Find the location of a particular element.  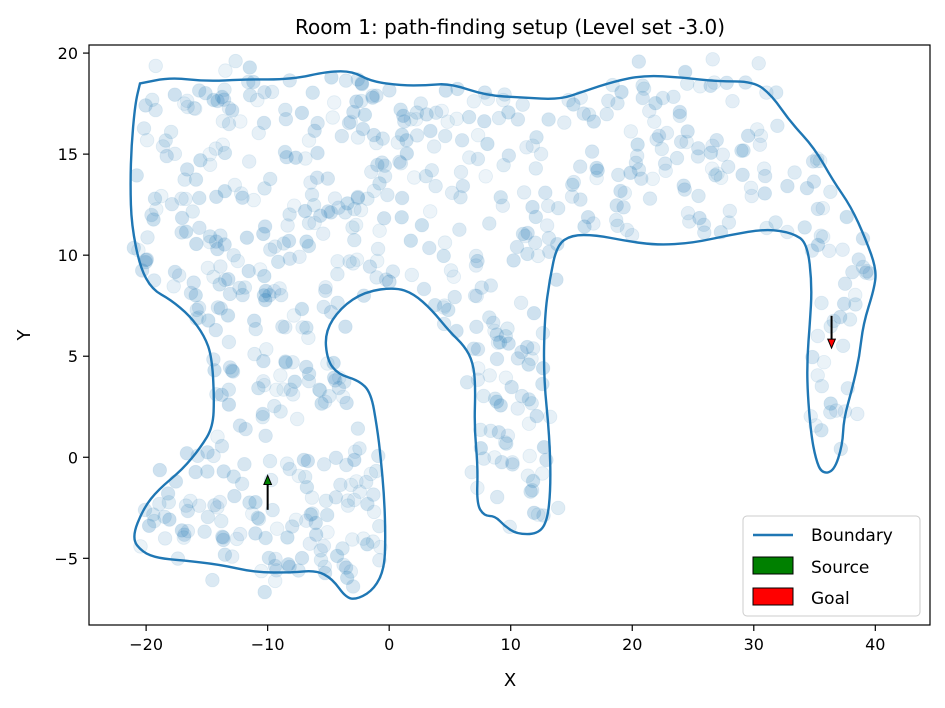

x-tick-label: 0 is located at coordinates (389, 644).